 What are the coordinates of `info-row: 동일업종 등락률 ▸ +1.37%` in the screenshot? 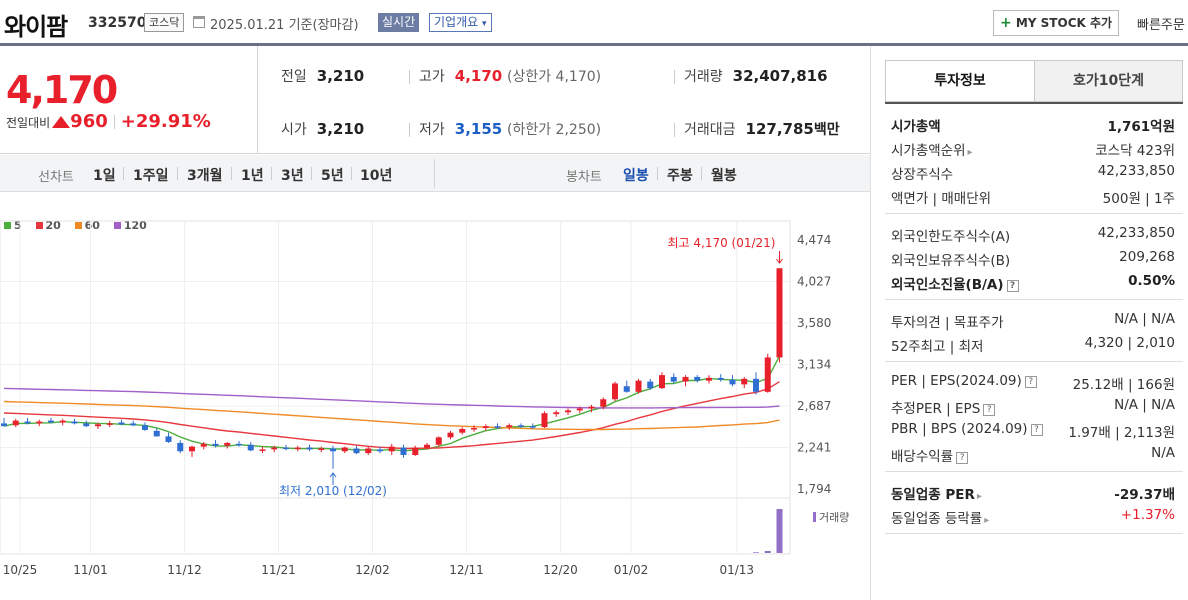 It's located at (1034, 516).